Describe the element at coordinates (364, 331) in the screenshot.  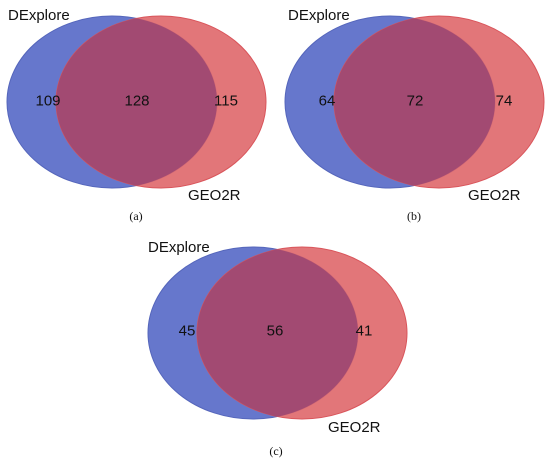
I see `only-b-count: 41` at that location.